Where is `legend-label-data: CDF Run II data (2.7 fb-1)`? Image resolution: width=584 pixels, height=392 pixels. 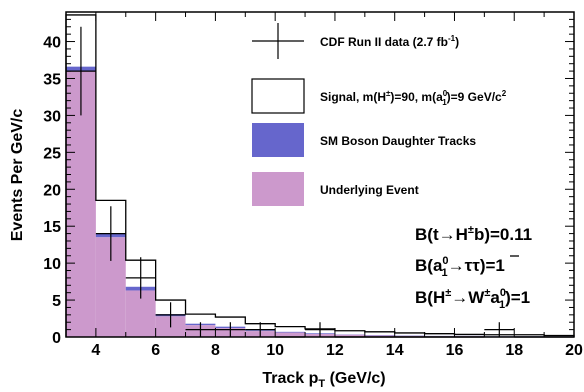 legend-label-data: CDF Run II data (2.7 fb-1) is located at coordinates (389, 41).